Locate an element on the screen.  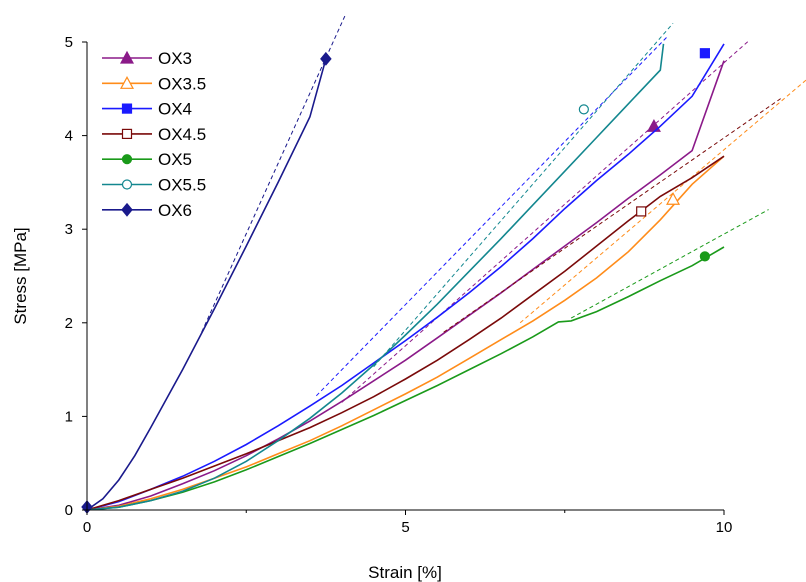
y-tick-label: 4 is located at coordinates (69, 136).